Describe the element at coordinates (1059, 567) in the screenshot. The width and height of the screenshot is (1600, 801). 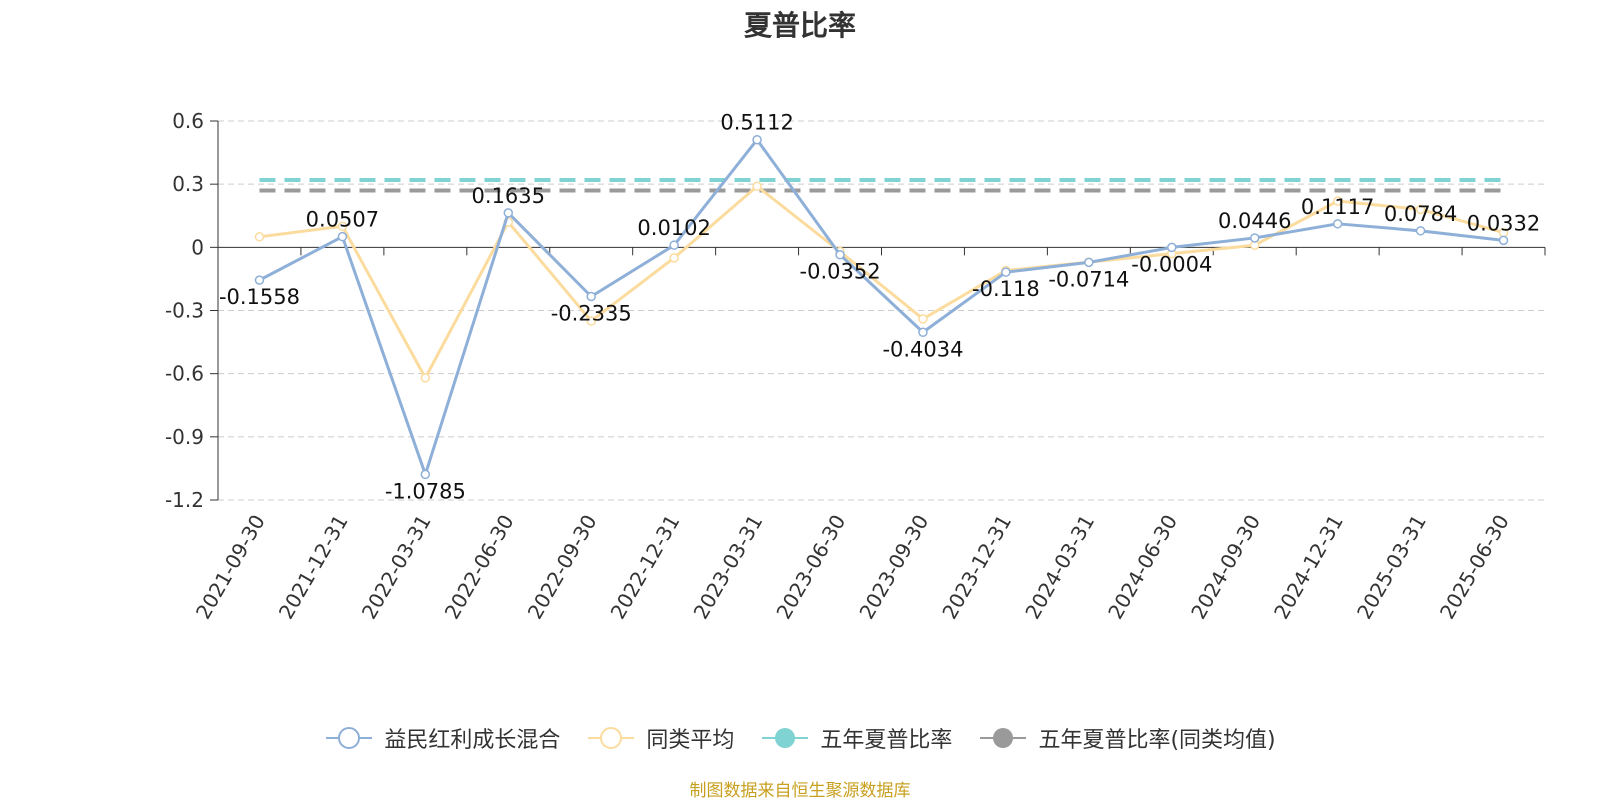
I see `x-tick-label: 2024-03-31` at that location.